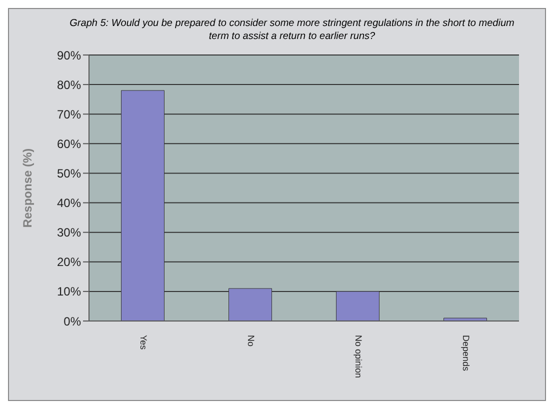 This screenshot has width=552, height=407. Describe the element at coordinates (69, 173) in the screenshot. I see `y-tick-label: 50%` at that location.